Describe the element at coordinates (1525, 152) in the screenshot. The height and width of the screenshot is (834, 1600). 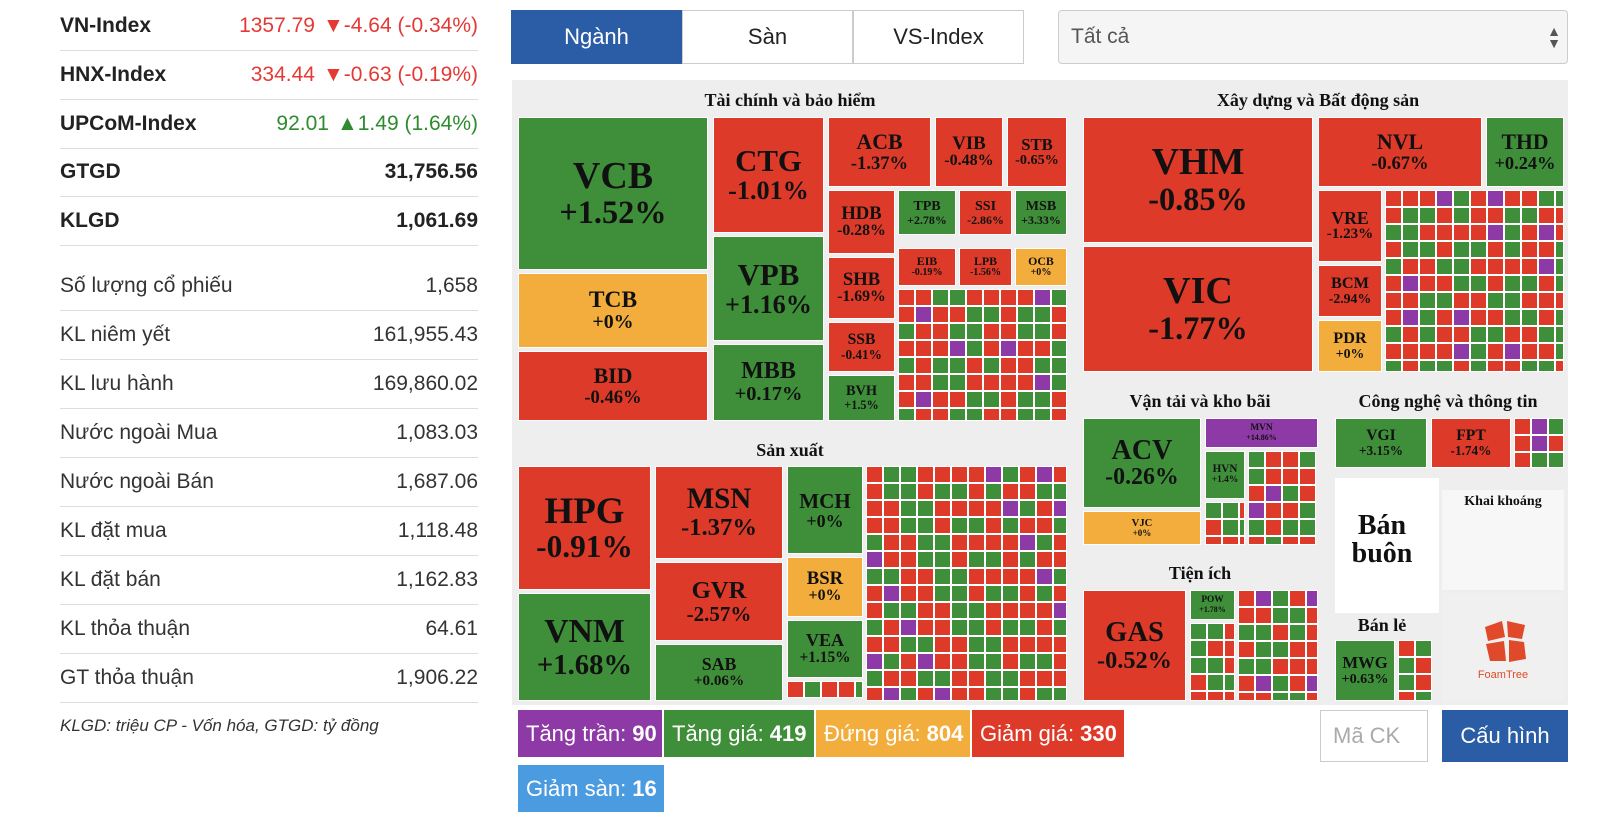
I see `stock-tile: THD +0.24%` at that location.